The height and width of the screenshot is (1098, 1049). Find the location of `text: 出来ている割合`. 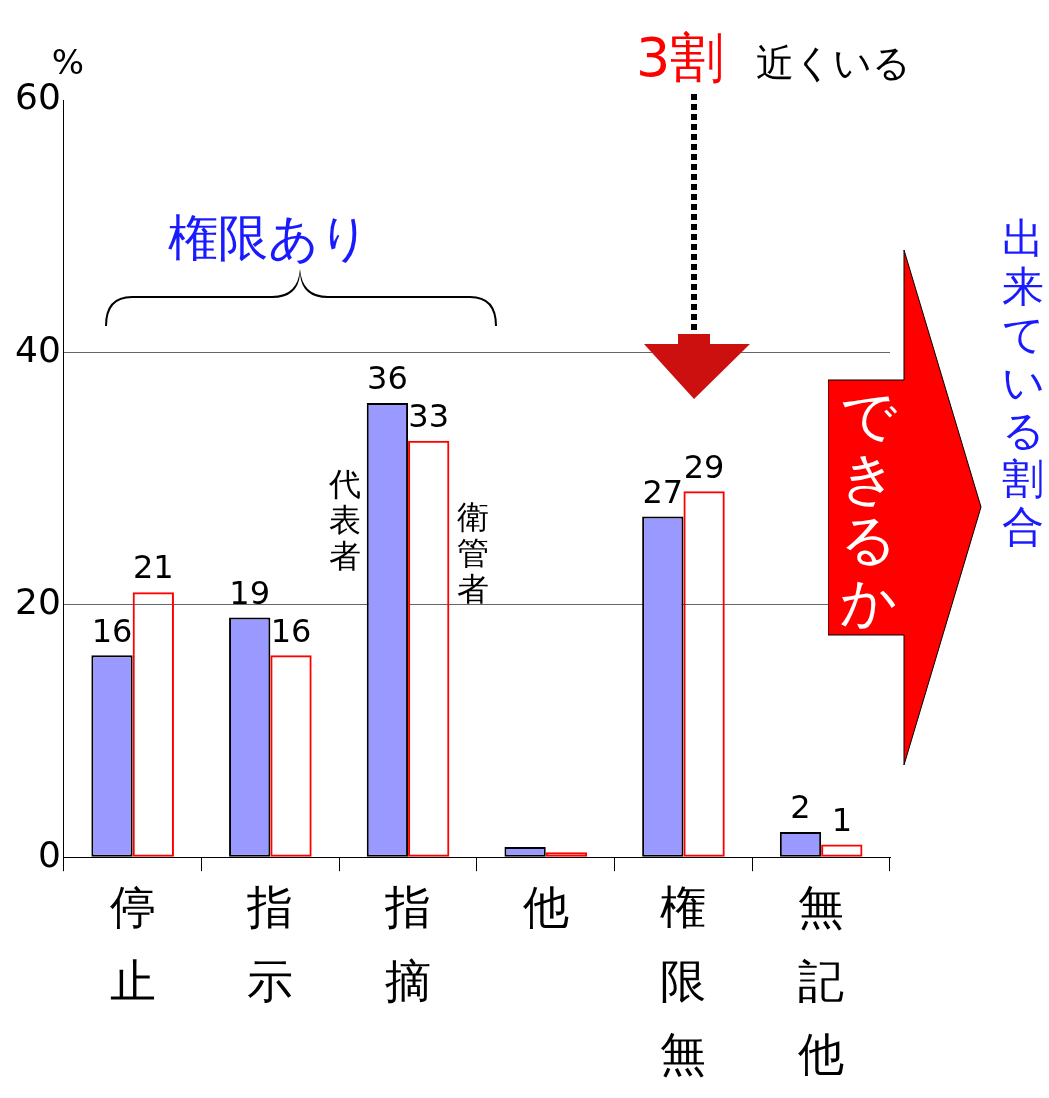

text: 出来ている割合 is located at coordinates (1023, 382).